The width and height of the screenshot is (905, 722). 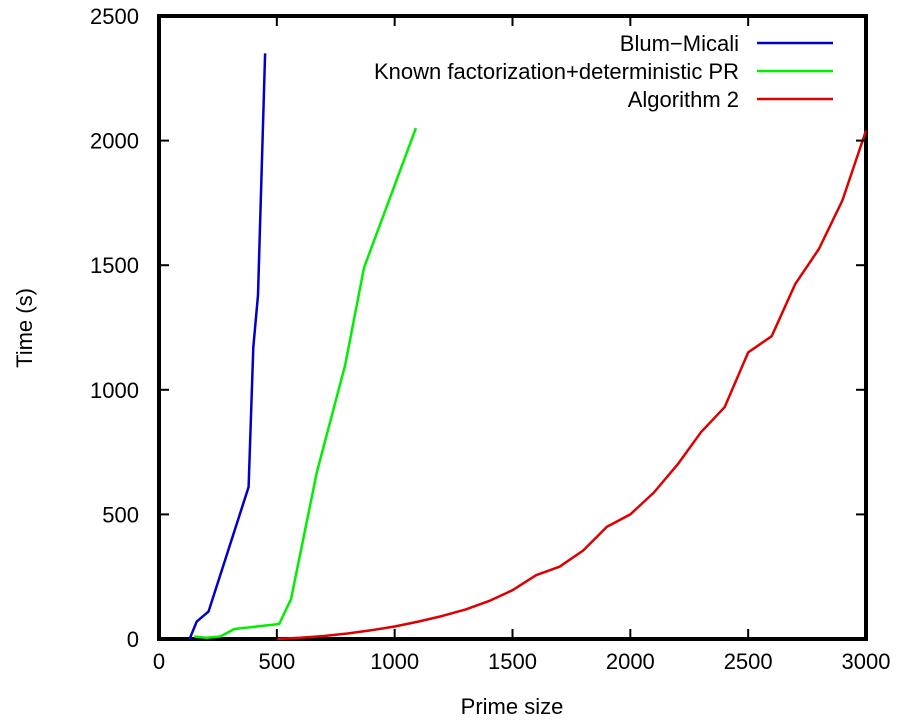 I want to click on legend-label-1: Known factorization+deterministic PR, so click(x=556, y=71).